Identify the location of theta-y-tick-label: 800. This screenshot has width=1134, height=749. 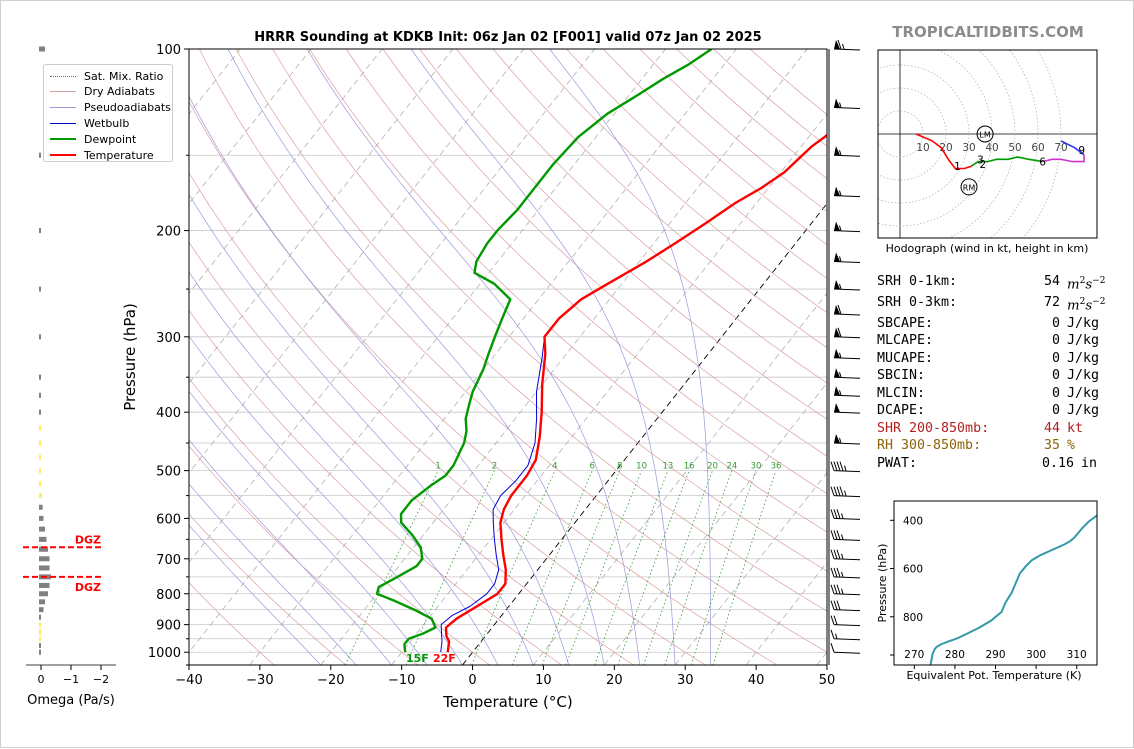
(913, 618).